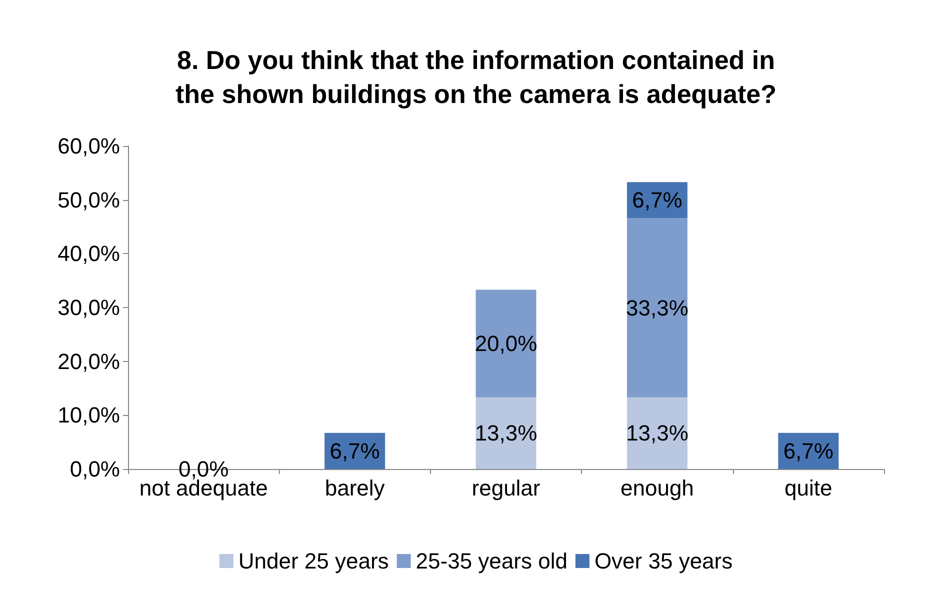 The image size is (952, 595). I want to click on x-tick-label: enough, so click(657, 488).